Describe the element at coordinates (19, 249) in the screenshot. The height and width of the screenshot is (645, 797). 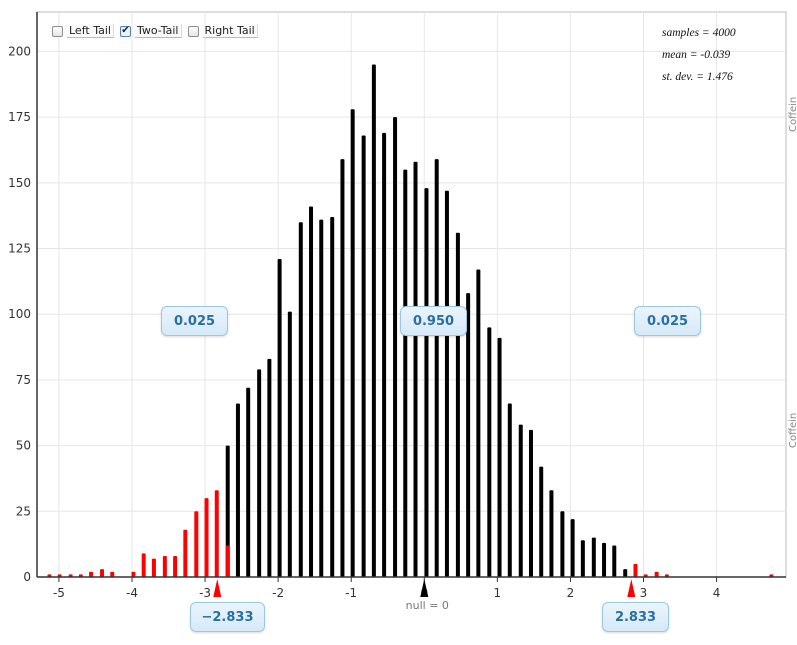
I see `y-tick-label: 125` at that location.